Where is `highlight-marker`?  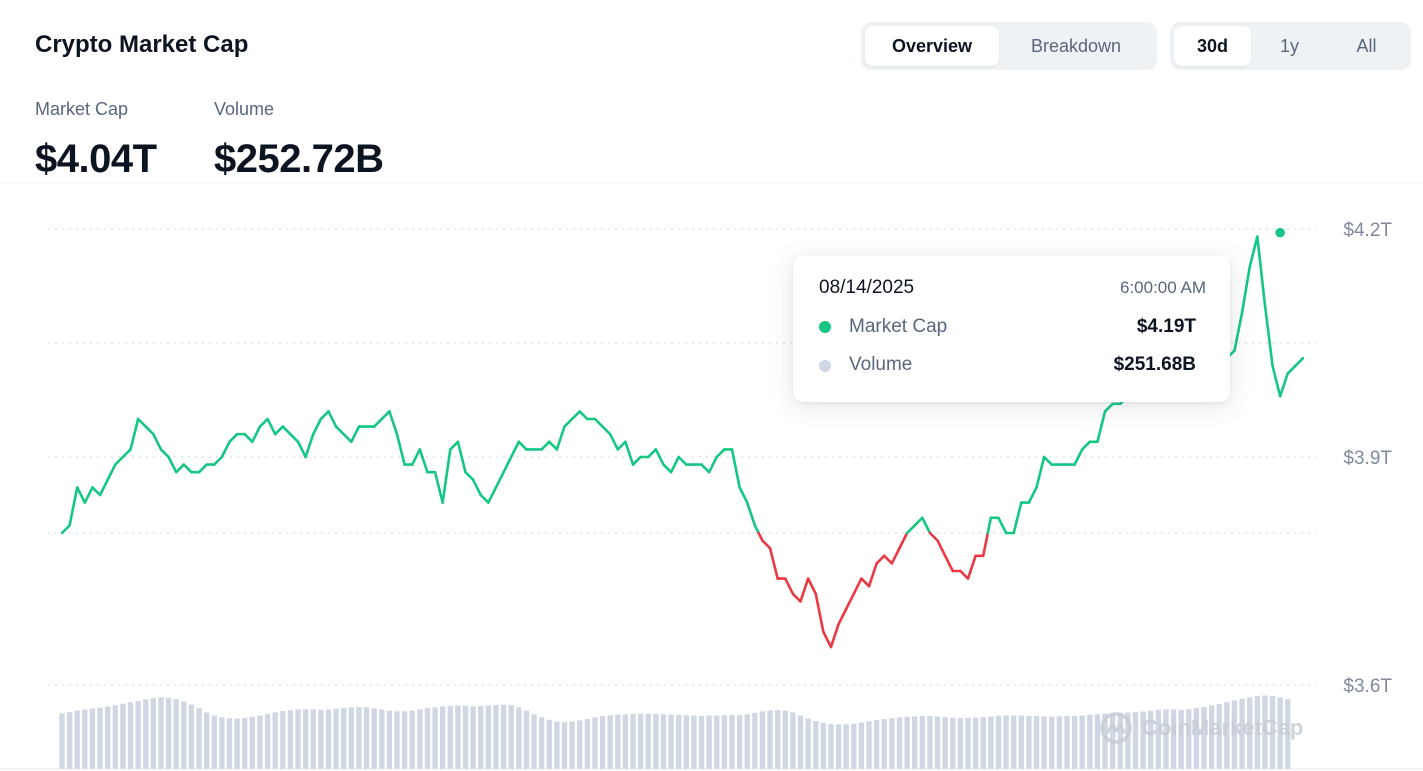 highlight-marker is located at coordinates (1280, 232).